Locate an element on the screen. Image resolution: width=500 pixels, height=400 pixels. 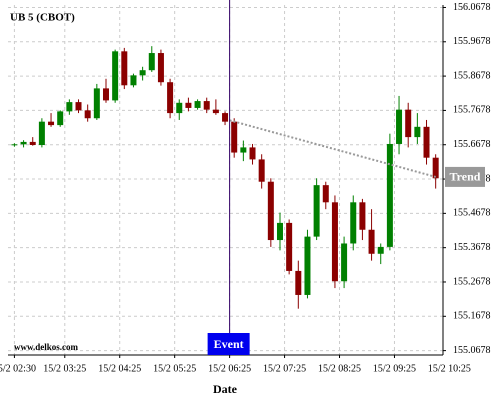
x-tick-label: 15/2 08:25 is located at coordinates (339, 368).